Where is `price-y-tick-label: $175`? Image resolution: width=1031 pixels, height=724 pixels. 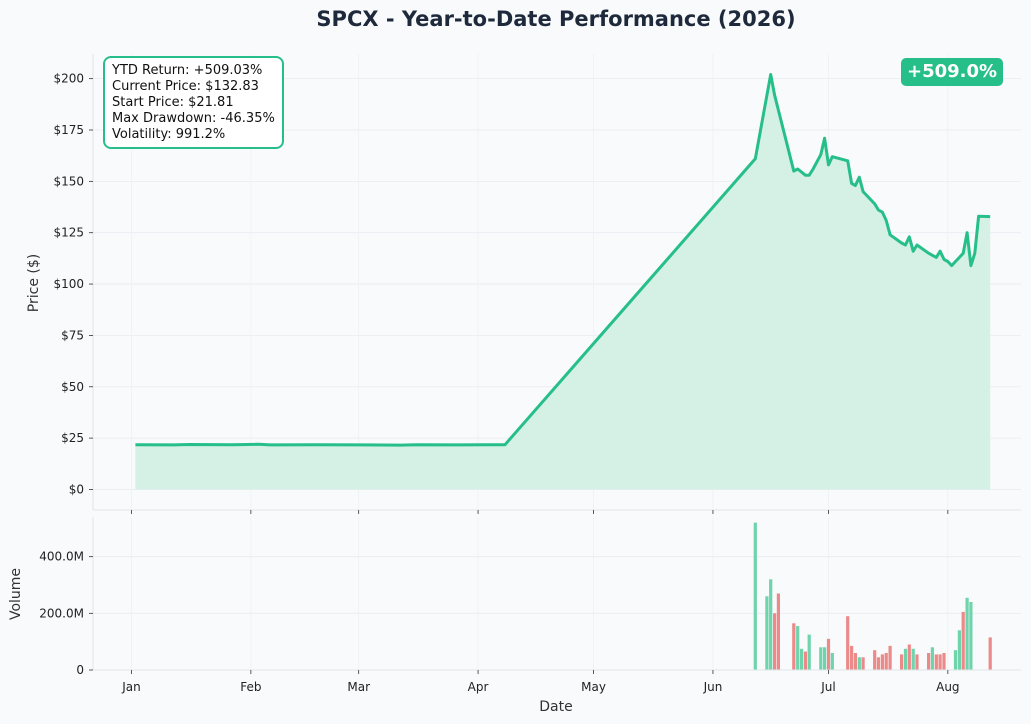
price-y-tick-label: $175 is located at coordinates (68, 130).